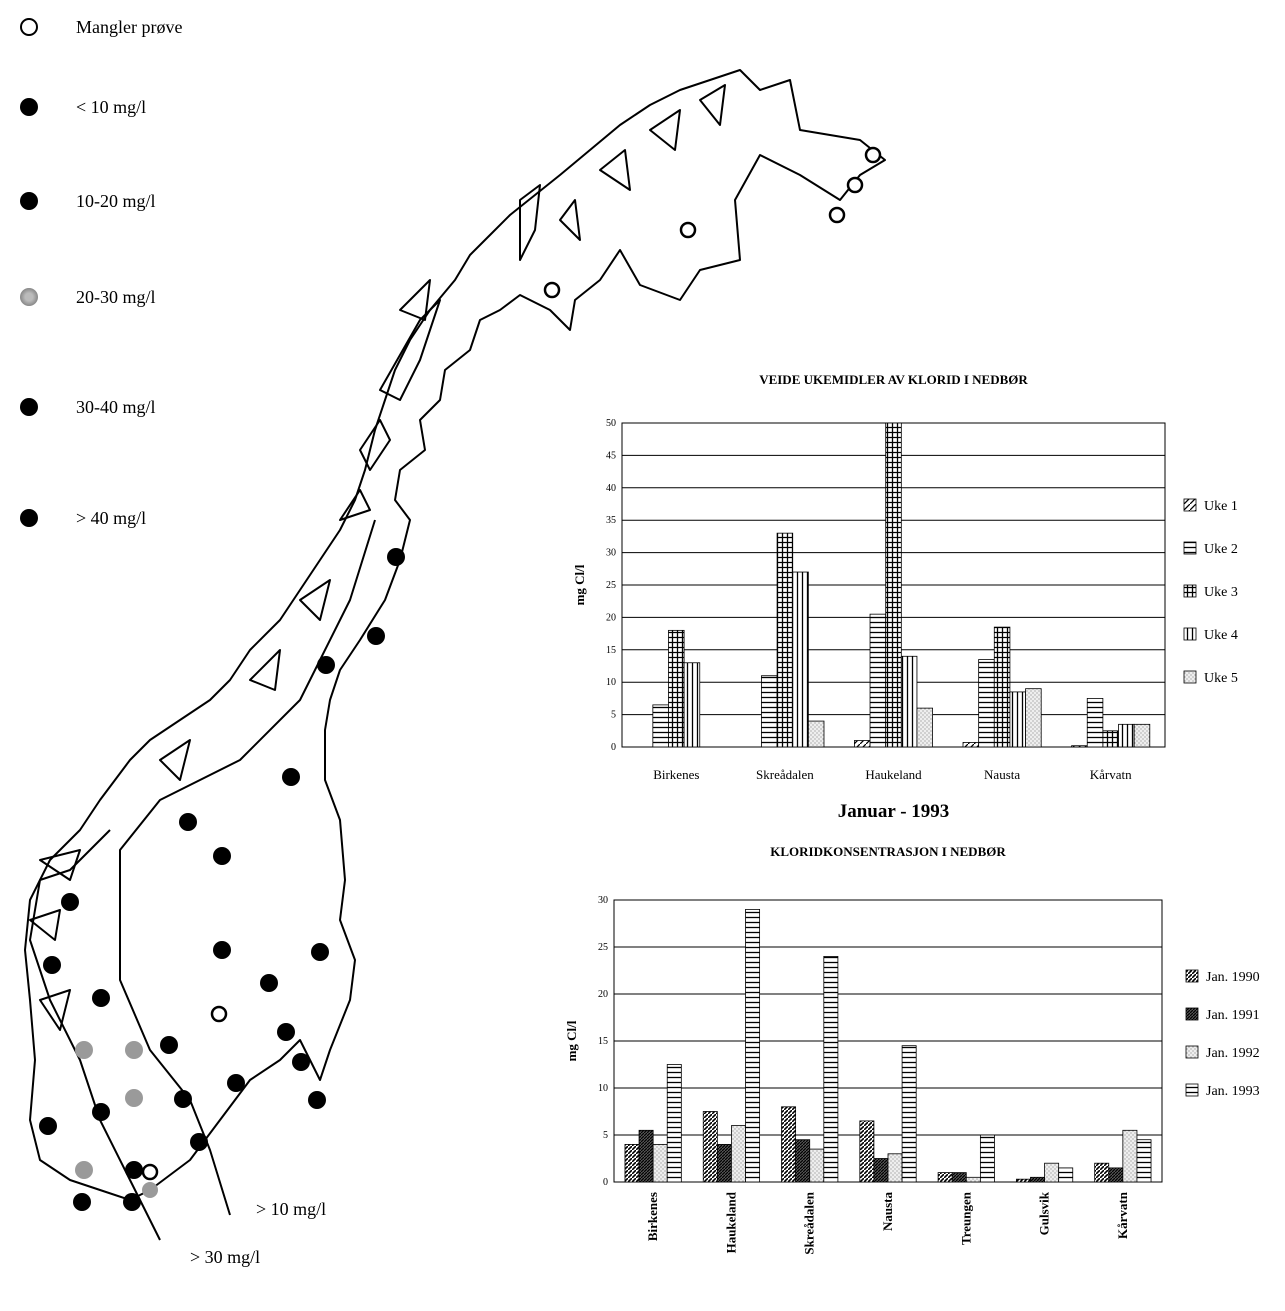 The width and height of the screenshot is (1285, 1311). I want to click on legend-entry: Uke 2, so click(1221, 549).